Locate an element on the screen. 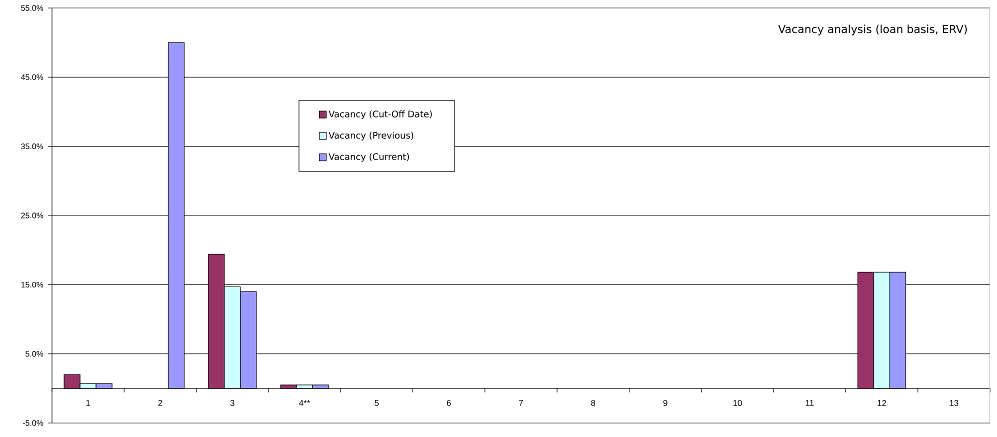 The image size is (997, 437). y-tick-label: 5.0% is located at coordinates (35, 354).